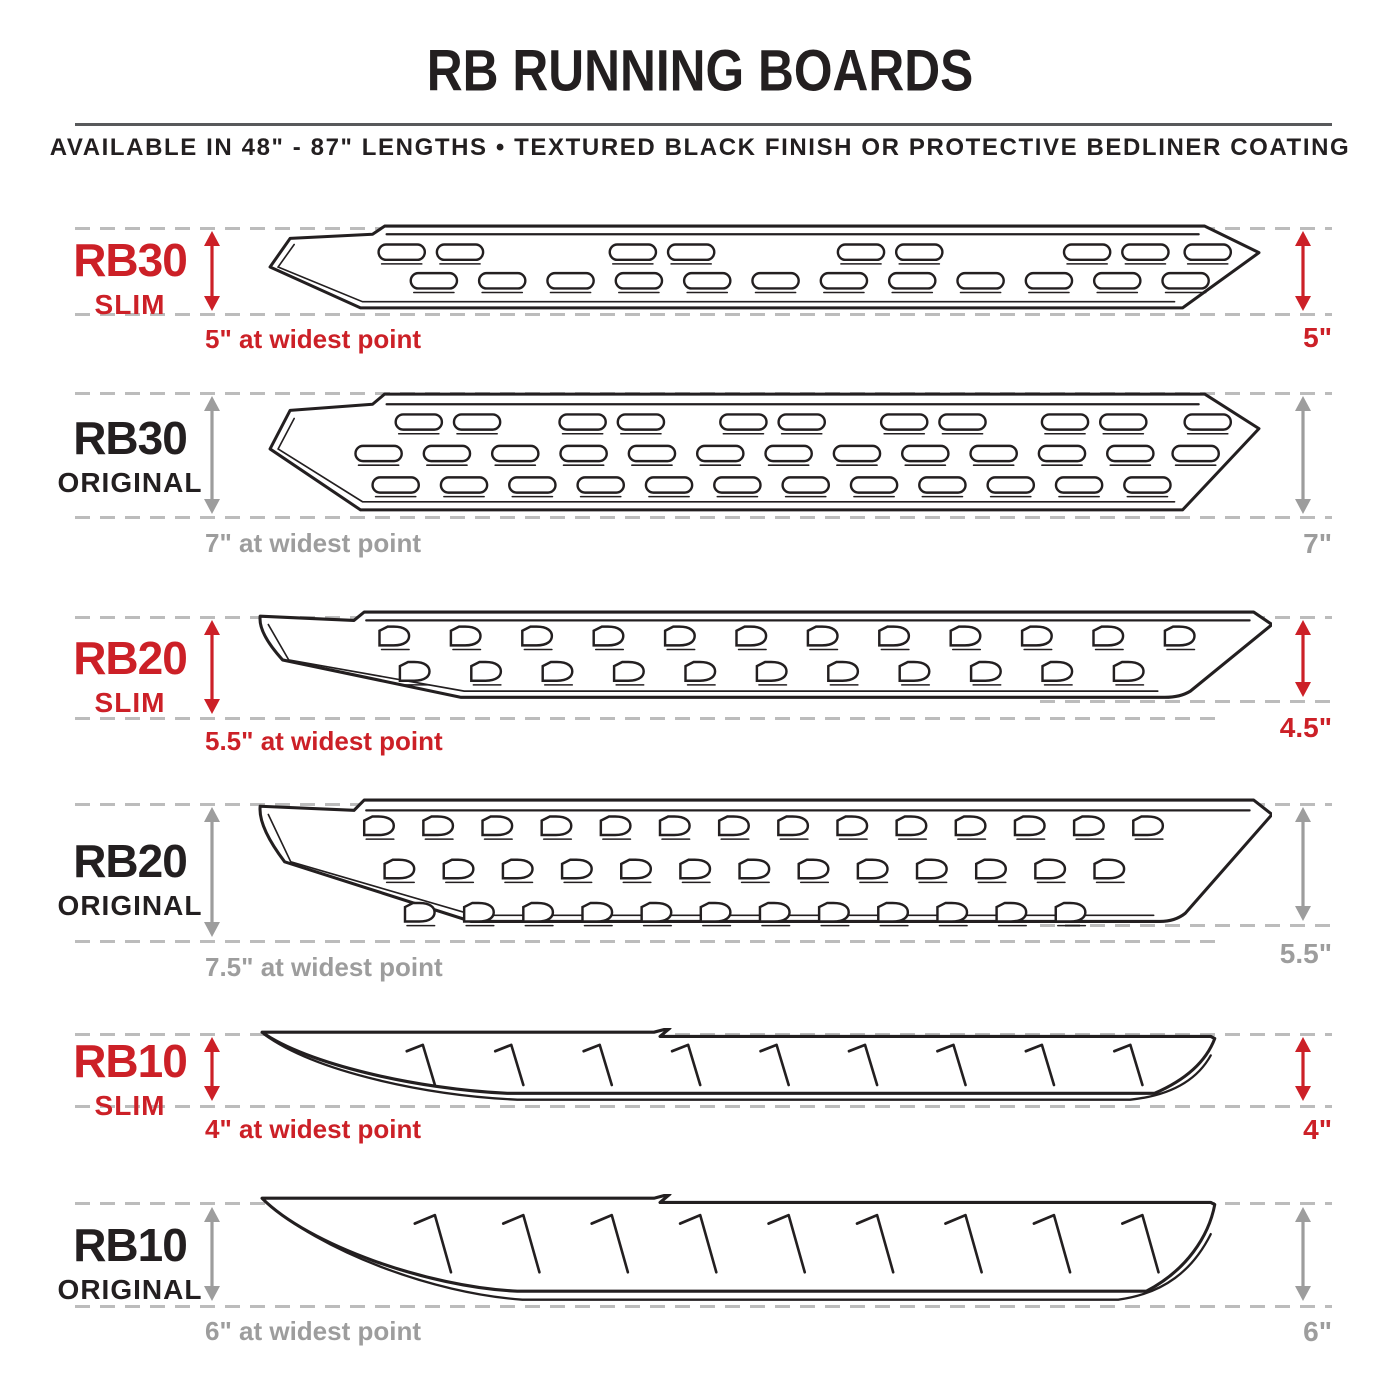 The width and height of the screenshot is (1400, 1400). I want to click on model-label-rb20-original: RB20 ORIGINAL, so click(130, 879).